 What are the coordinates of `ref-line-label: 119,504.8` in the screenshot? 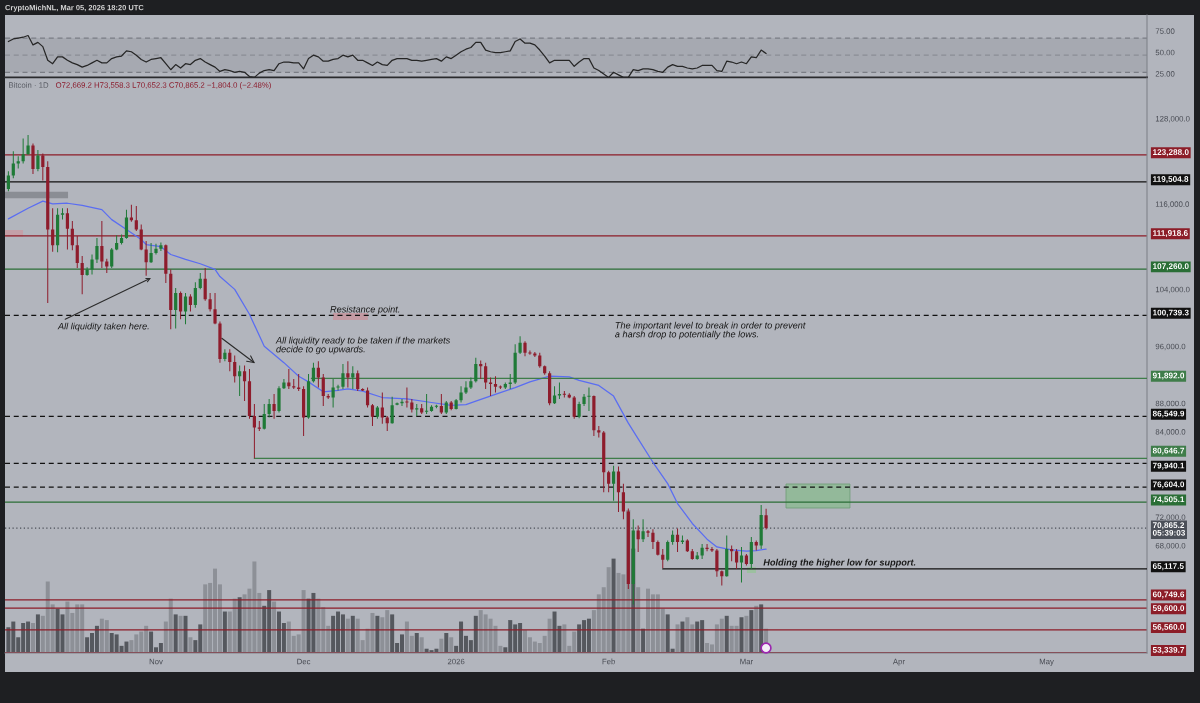 It's located at (1171, 180).